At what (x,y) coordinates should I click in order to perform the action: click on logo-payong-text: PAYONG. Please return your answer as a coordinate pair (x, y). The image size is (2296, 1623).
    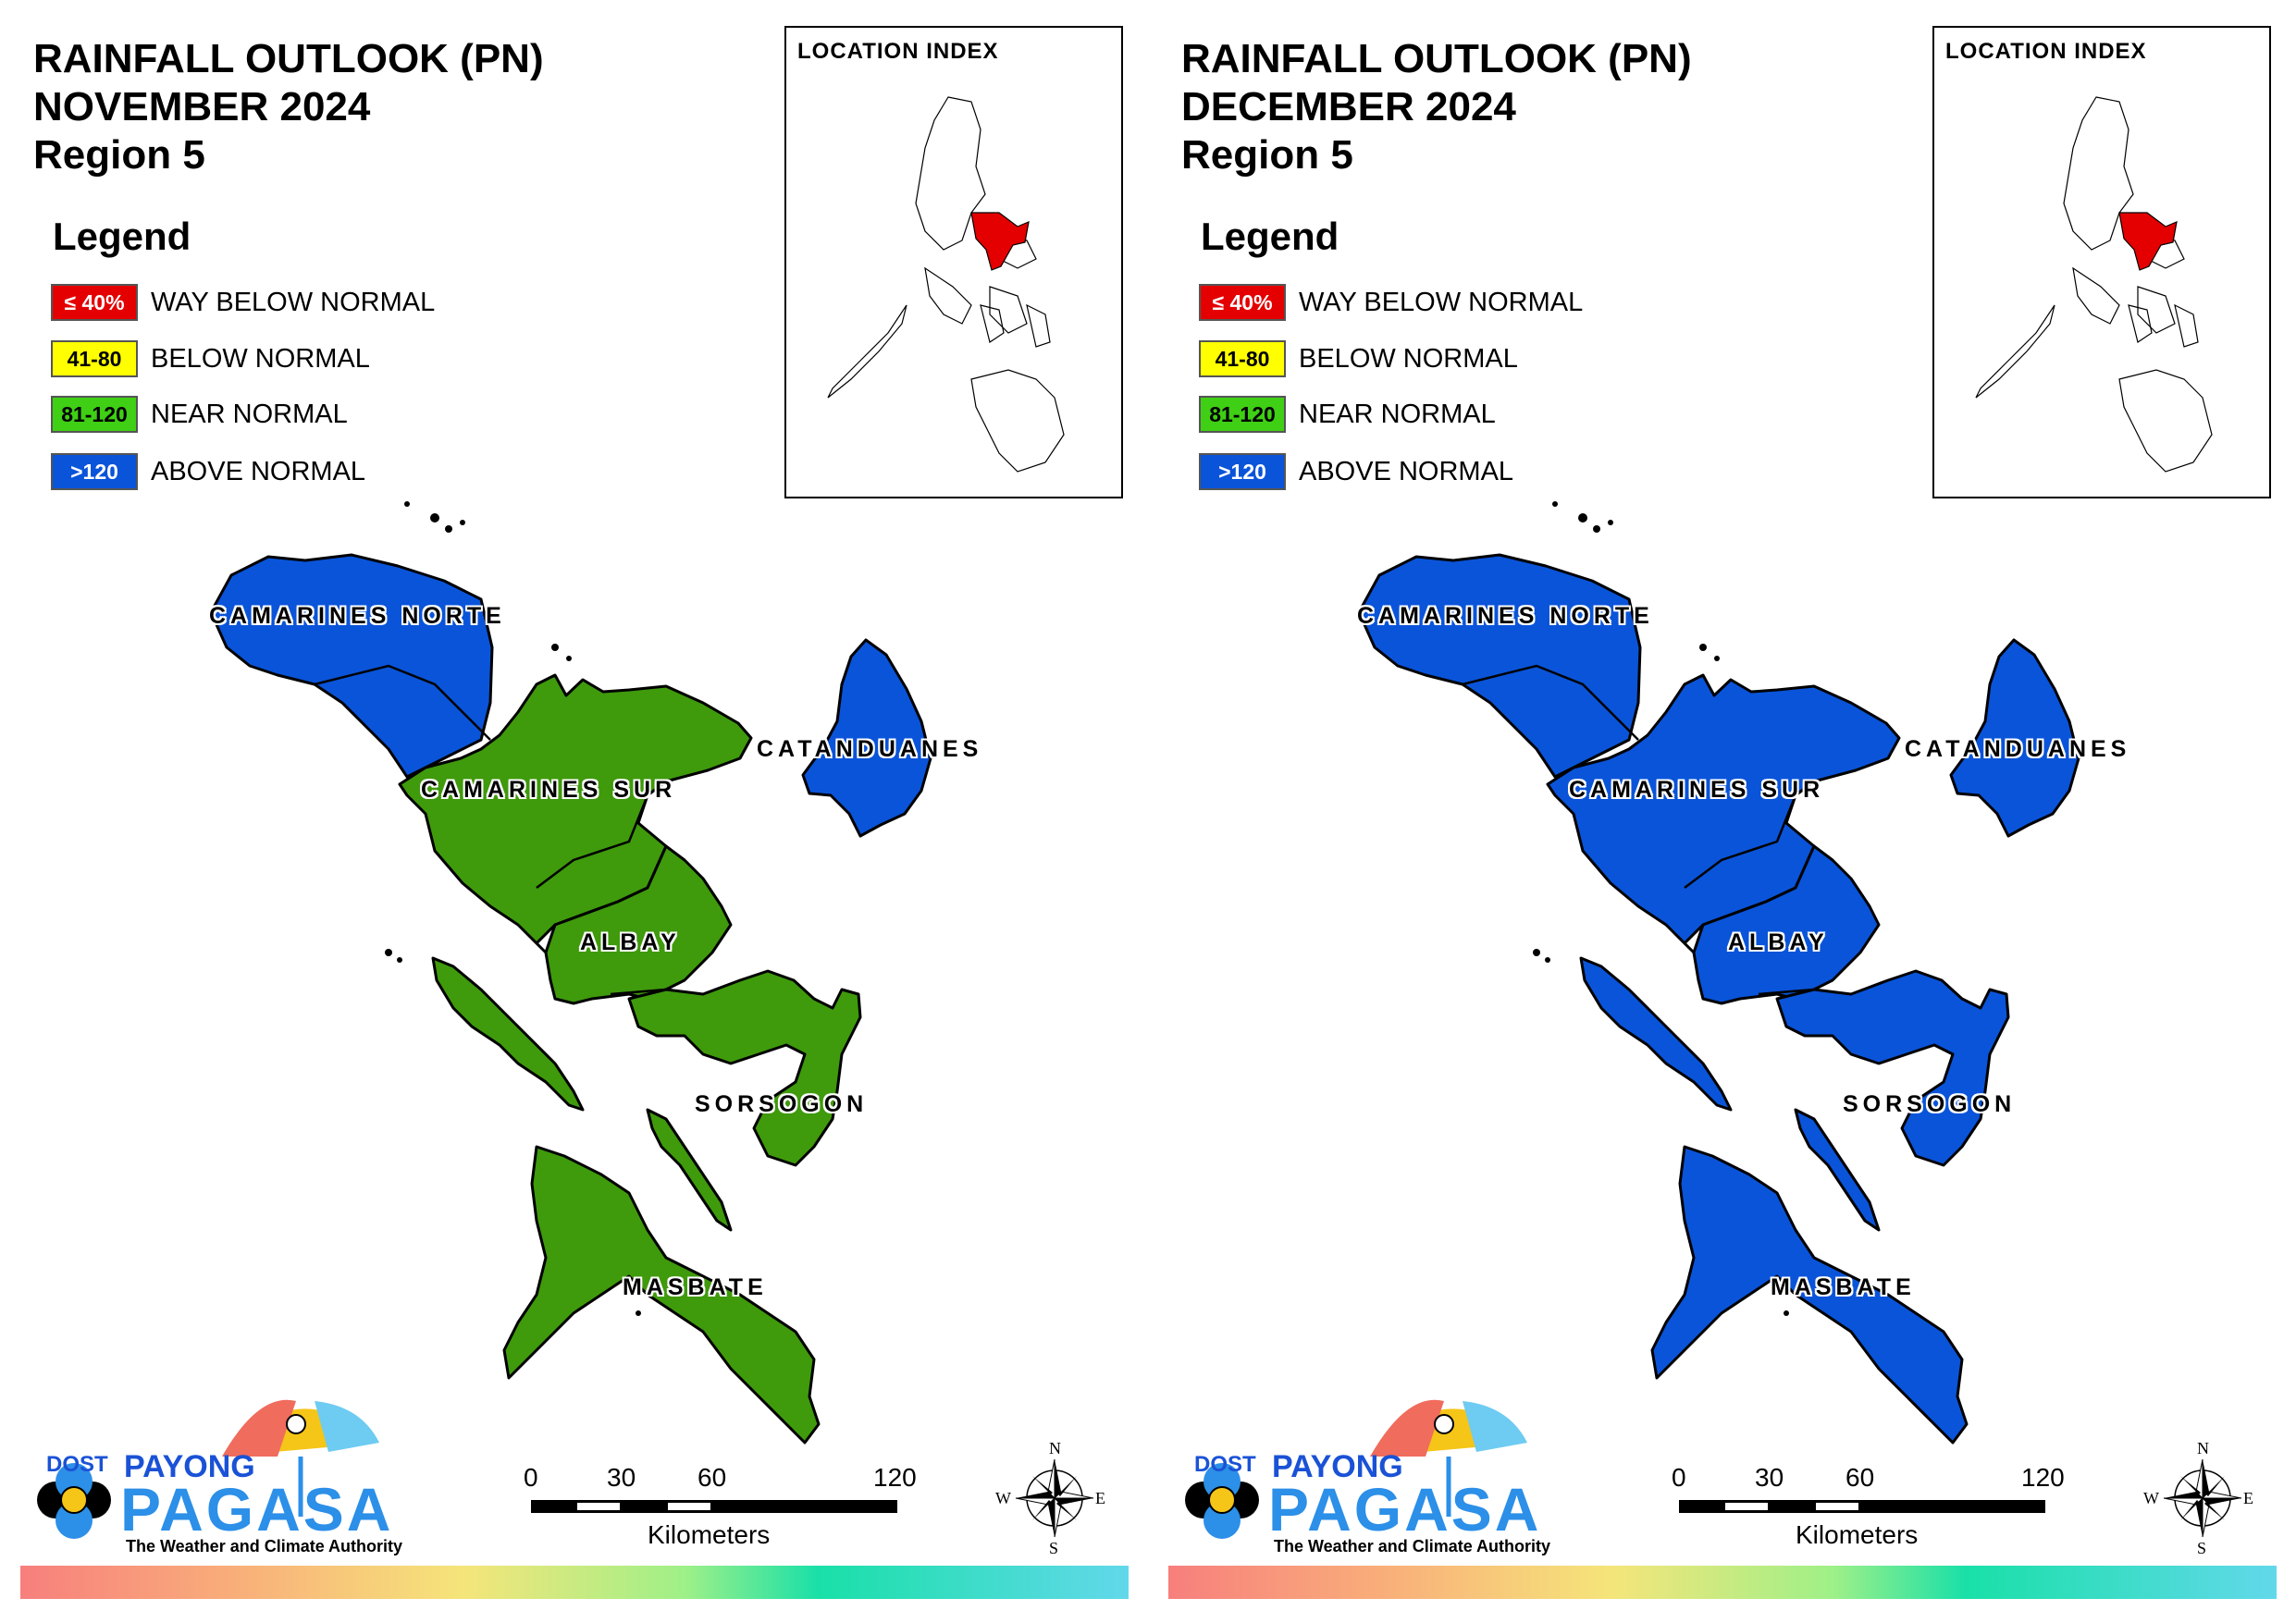
    Looking at the image, I should click on (189, 1466).